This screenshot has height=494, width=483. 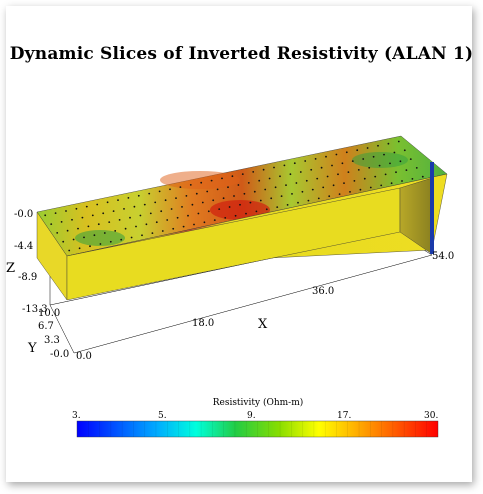 I want to click on x-tick: 54.0, so click(x=443, y=256).